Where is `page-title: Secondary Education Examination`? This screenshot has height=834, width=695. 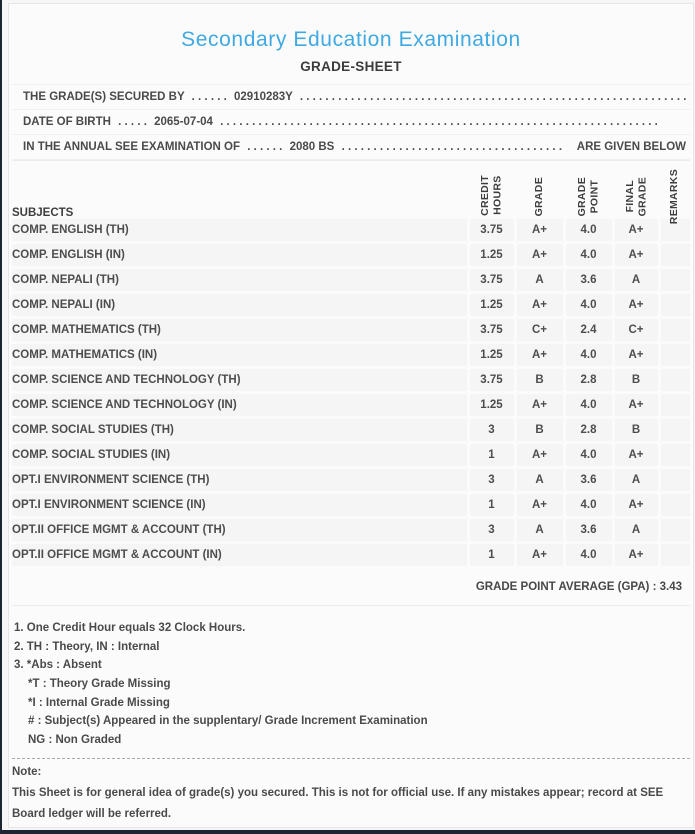 page-title: Secondary Education Examination is located at coordinates (351, 39).